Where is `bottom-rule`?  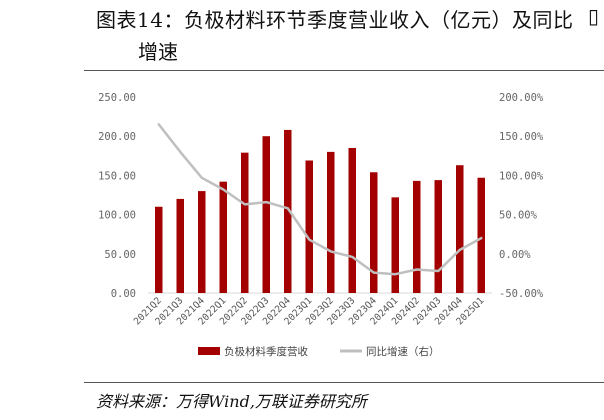 bottom-rule is located at coordinates (344, 382).